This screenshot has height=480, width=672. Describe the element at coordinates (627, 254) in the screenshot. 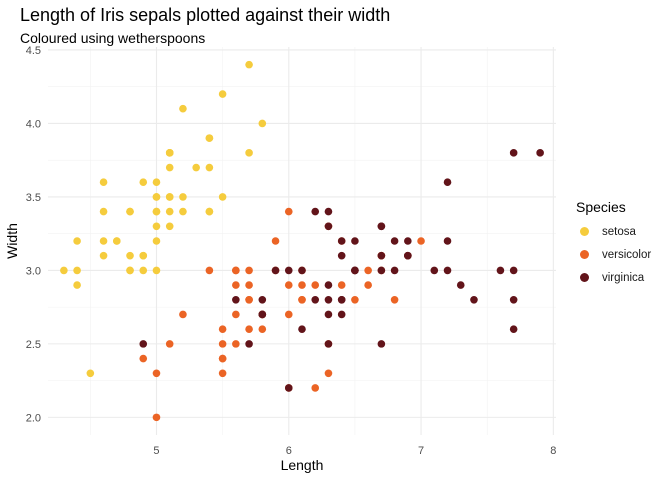

I see `legend-label-versicolor: versicolor` at that location.